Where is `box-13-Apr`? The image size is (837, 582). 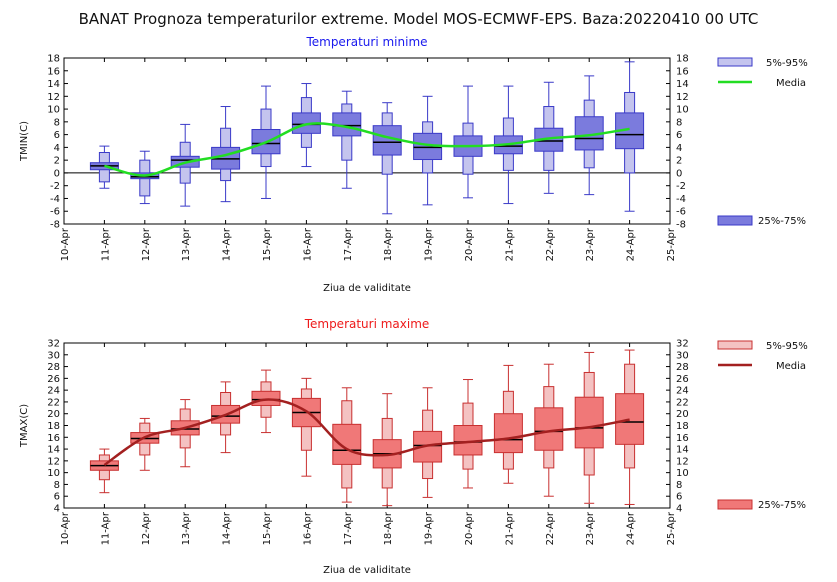
box-13-Apr is located at coordinates (185, 433).